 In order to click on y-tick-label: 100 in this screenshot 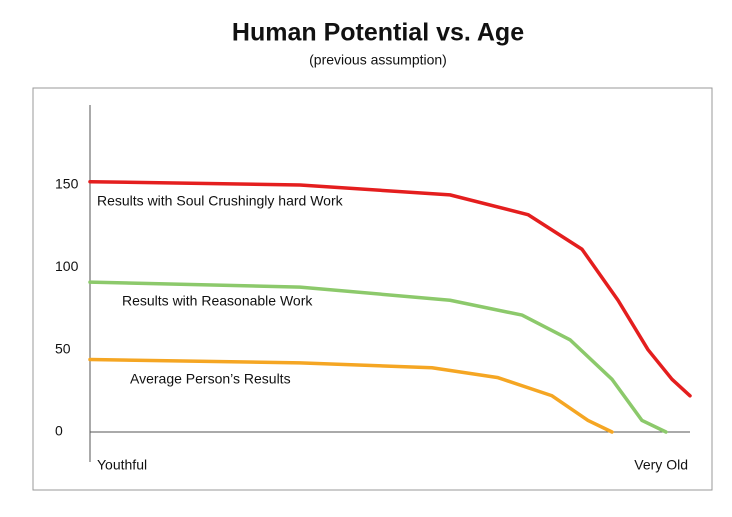, I will do `click(67, 266)`.